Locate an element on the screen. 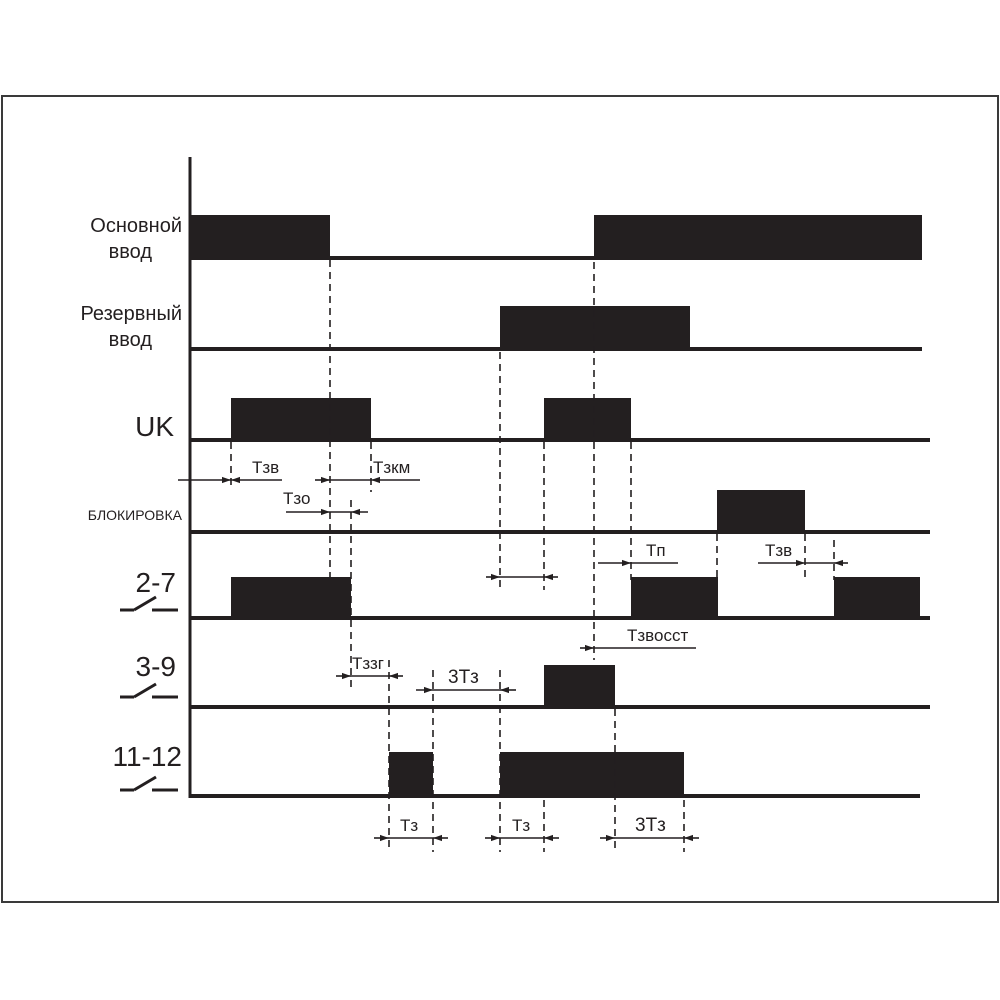 The image size is (1000, 1000). label-tz-2: Tз is located at coordinates (521, 825).